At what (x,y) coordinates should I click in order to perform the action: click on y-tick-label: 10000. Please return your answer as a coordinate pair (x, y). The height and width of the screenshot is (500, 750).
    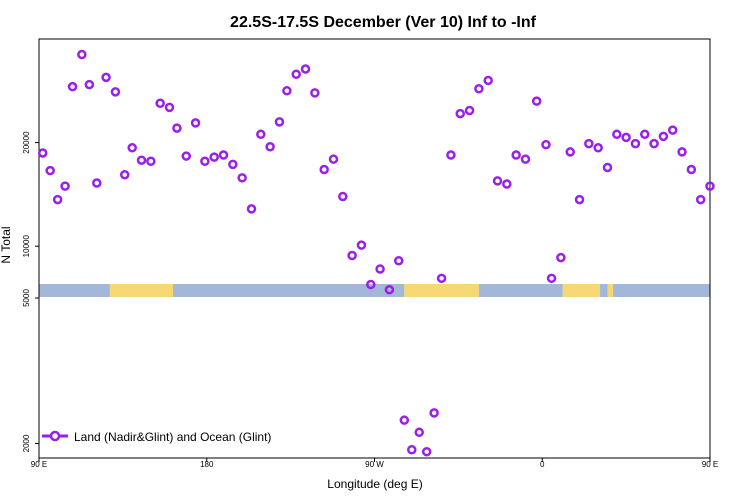
    Looking at the image, I should click on (26, 246).